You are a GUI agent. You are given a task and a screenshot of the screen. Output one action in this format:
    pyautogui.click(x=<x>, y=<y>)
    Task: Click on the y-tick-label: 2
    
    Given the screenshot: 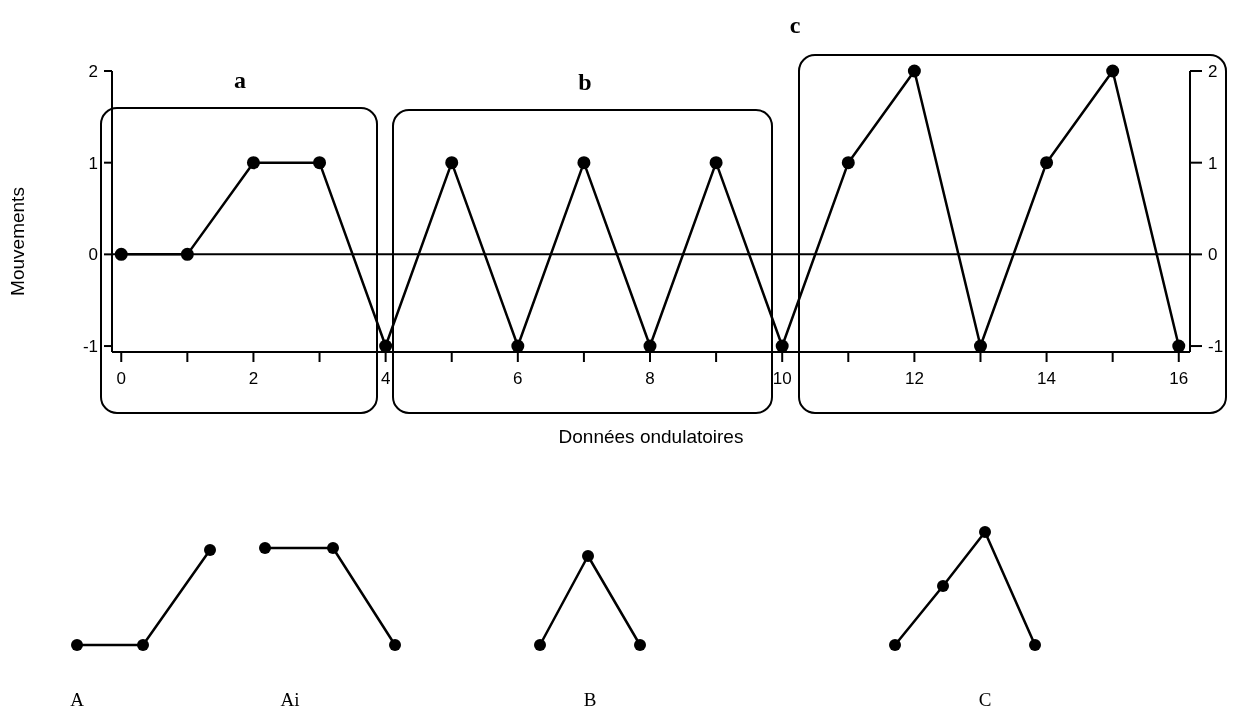 What is the action you would take?
    pyautogui.click(x=93, y=71)
    